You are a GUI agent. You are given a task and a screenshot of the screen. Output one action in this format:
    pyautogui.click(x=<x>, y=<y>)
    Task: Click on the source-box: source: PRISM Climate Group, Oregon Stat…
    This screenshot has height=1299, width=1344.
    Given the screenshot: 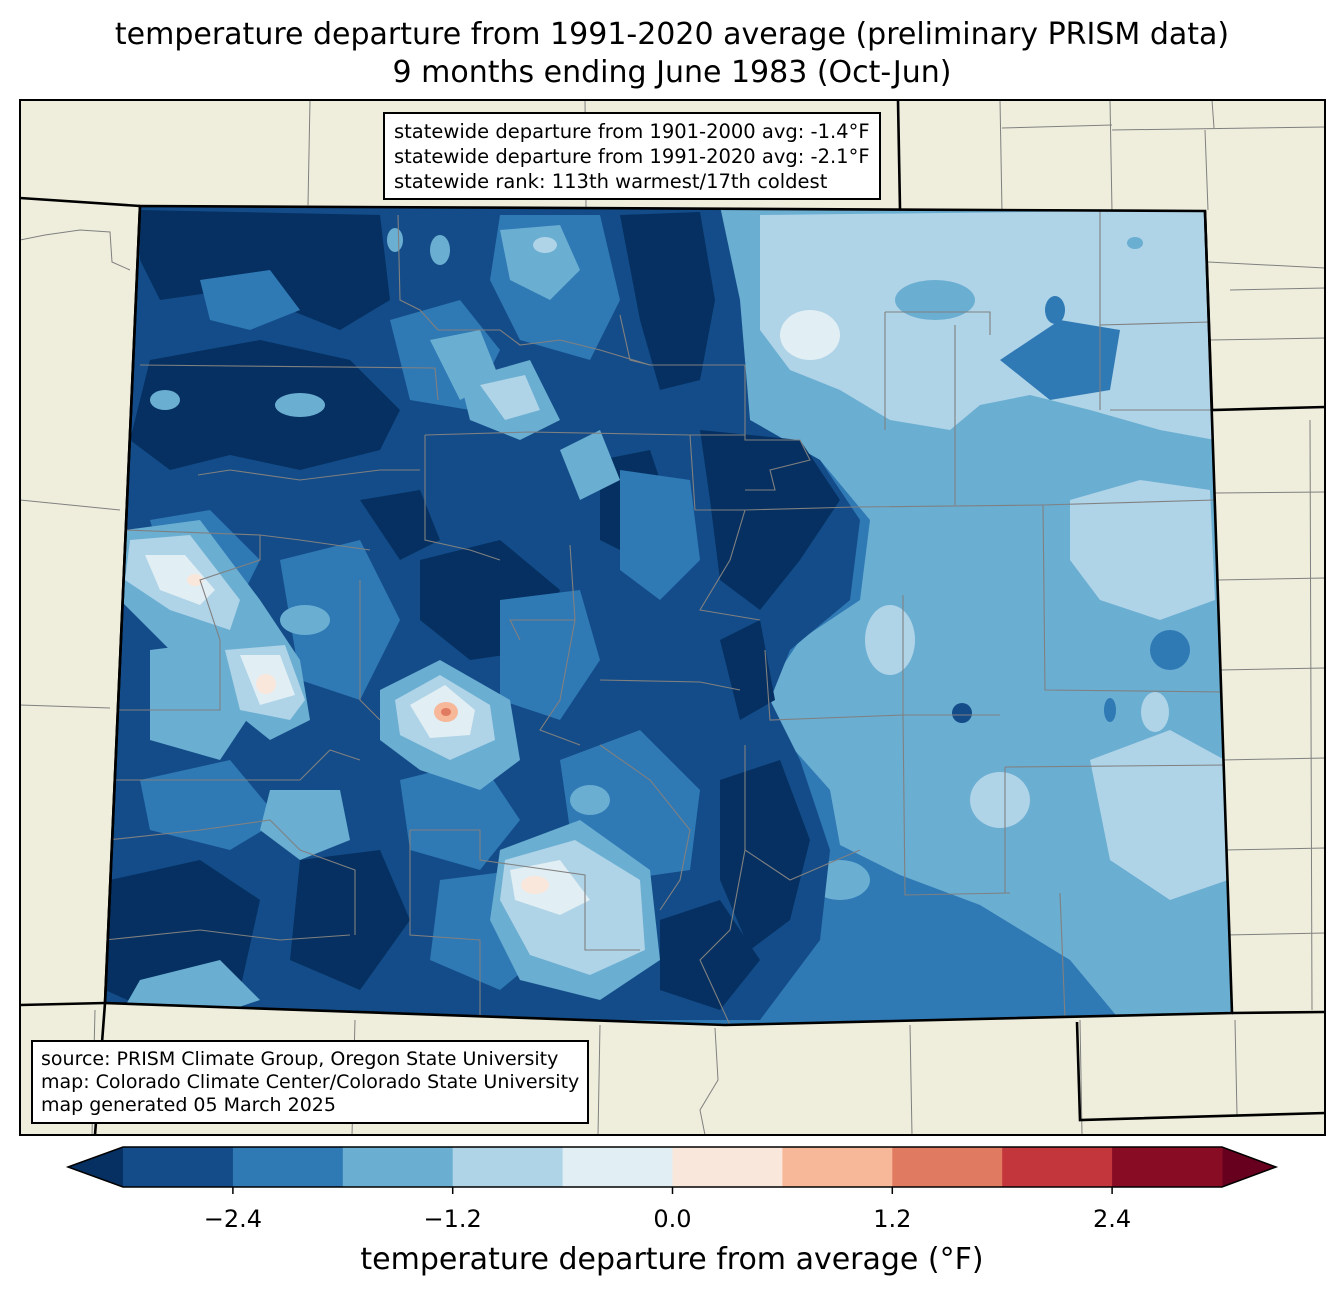 What is the action you would take?
    pyautogui.click(x=310, y=1082)
    